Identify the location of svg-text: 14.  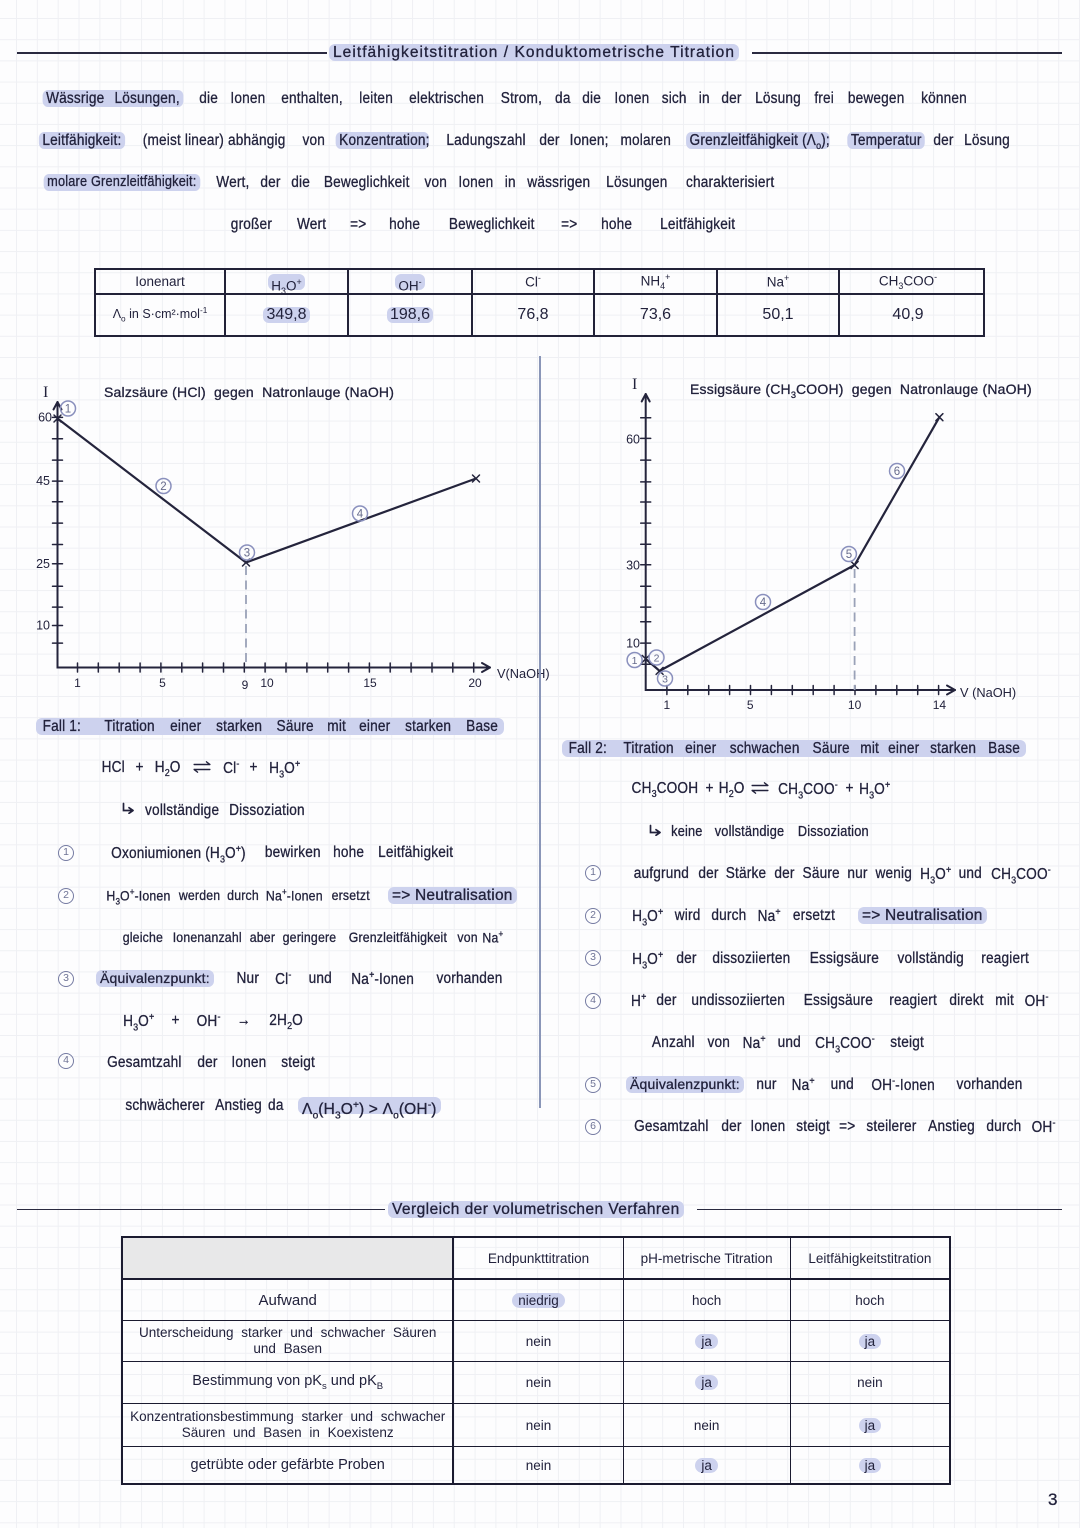
(940, 705).